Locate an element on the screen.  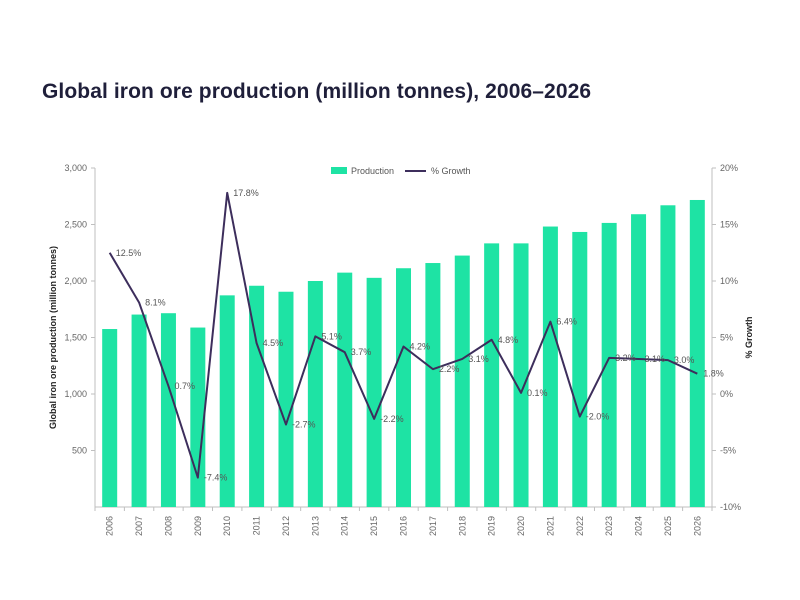
x-tick-label: 2019 is located at coordinates (492, 526).